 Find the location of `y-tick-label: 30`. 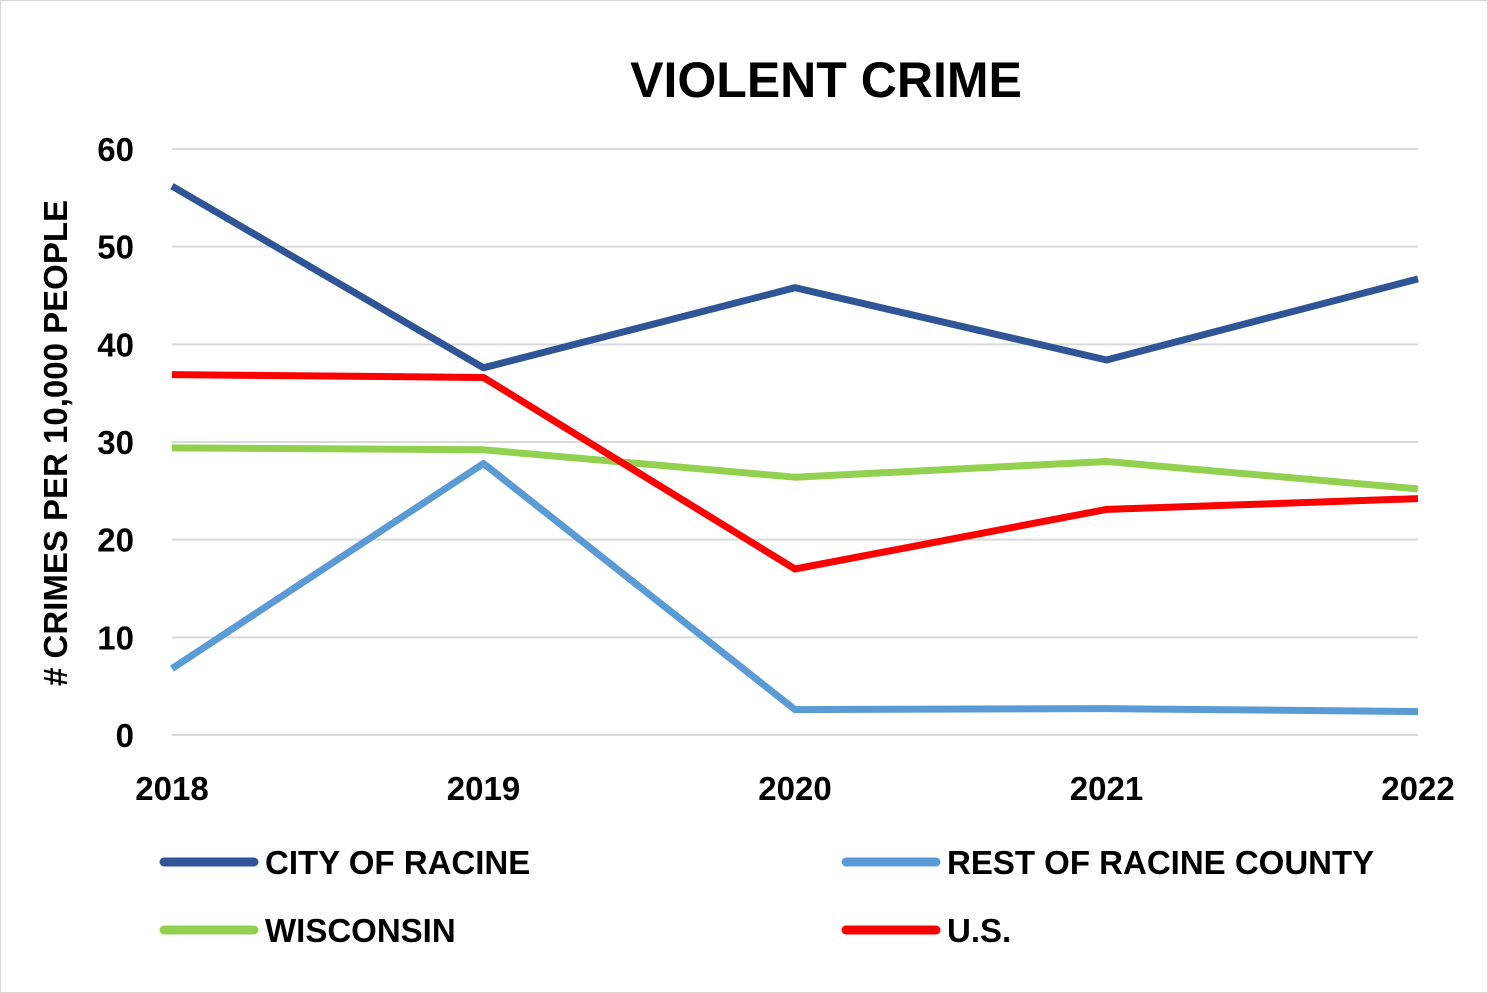

y-tick-label: 30 is located at coordinates (115, 442).